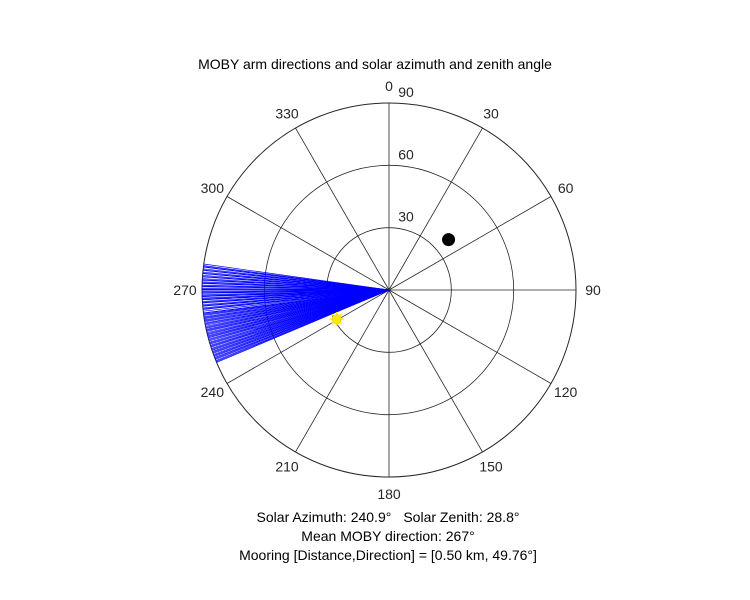  What do you see at coordinates (287, 113) in the screenshot?
I see `angle-label-330: 330` at bounding box center [287, 113].